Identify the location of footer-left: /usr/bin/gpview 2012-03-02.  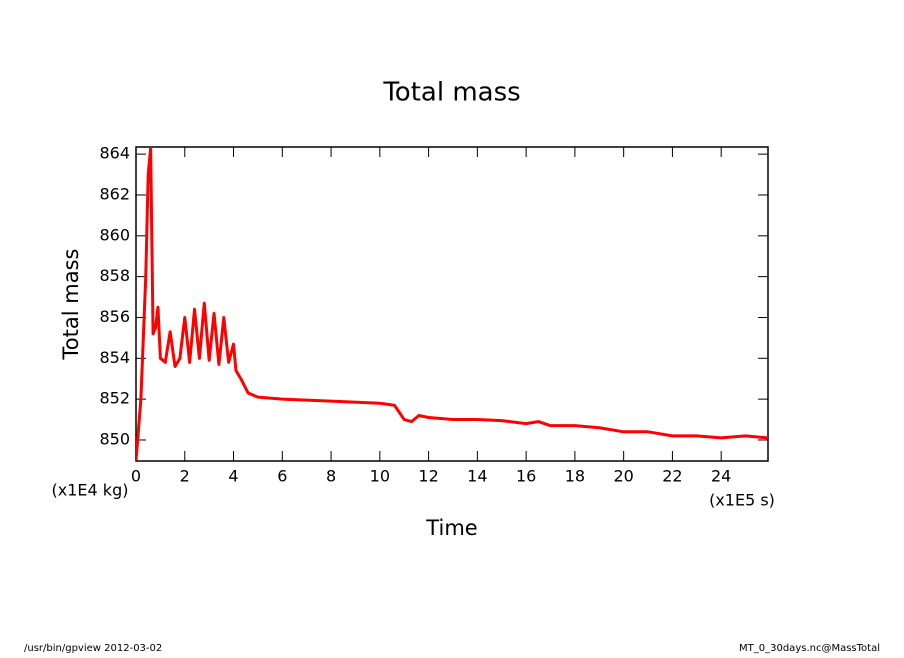
(93, 648).